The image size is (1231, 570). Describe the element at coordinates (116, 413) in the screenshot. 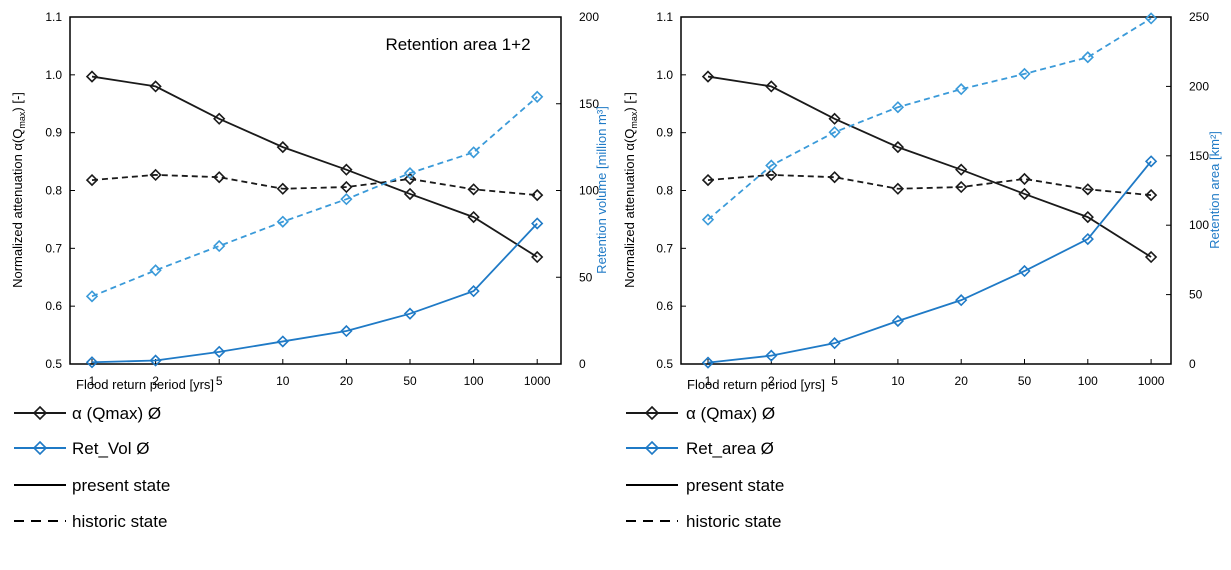

I see `legend-label: α (Qmax) Ø` at that location.